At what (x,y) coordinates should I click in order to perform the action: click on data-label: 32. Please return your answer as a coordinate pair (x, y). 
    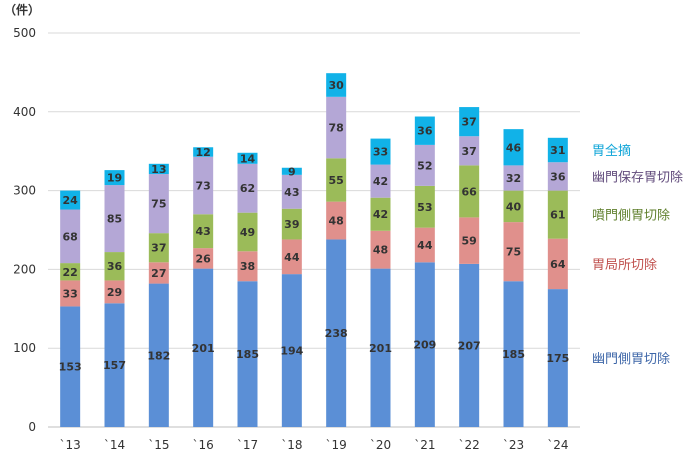
    Looking at the image, I should click on (513, 178).